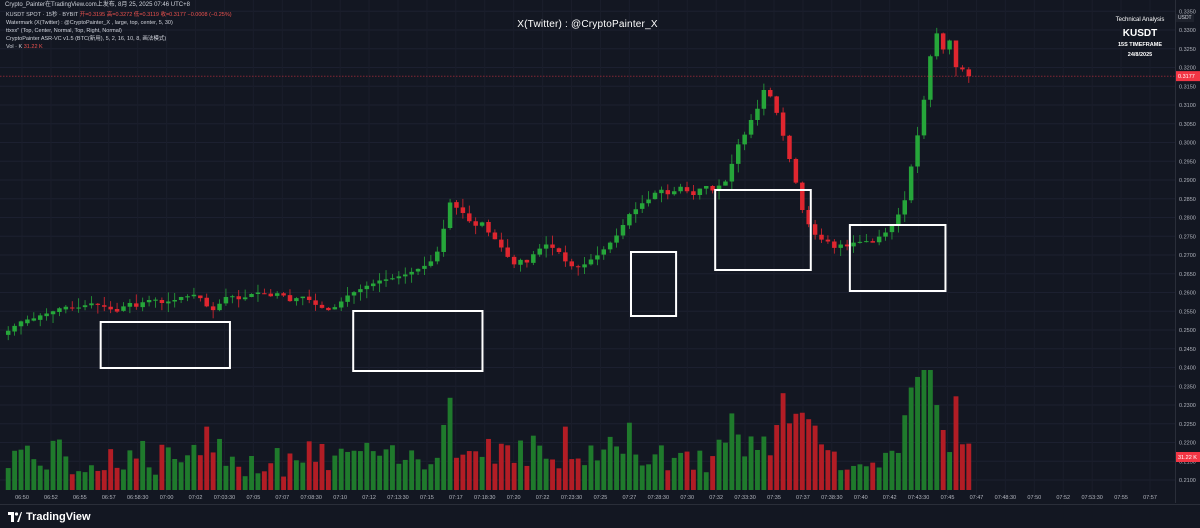 The height and width of the screenshot is (528, 1200). What do you see at coordinates (1185, 18) in the screenshot?
I see `currency-label: USDT` at bounding box center [1185, 18].